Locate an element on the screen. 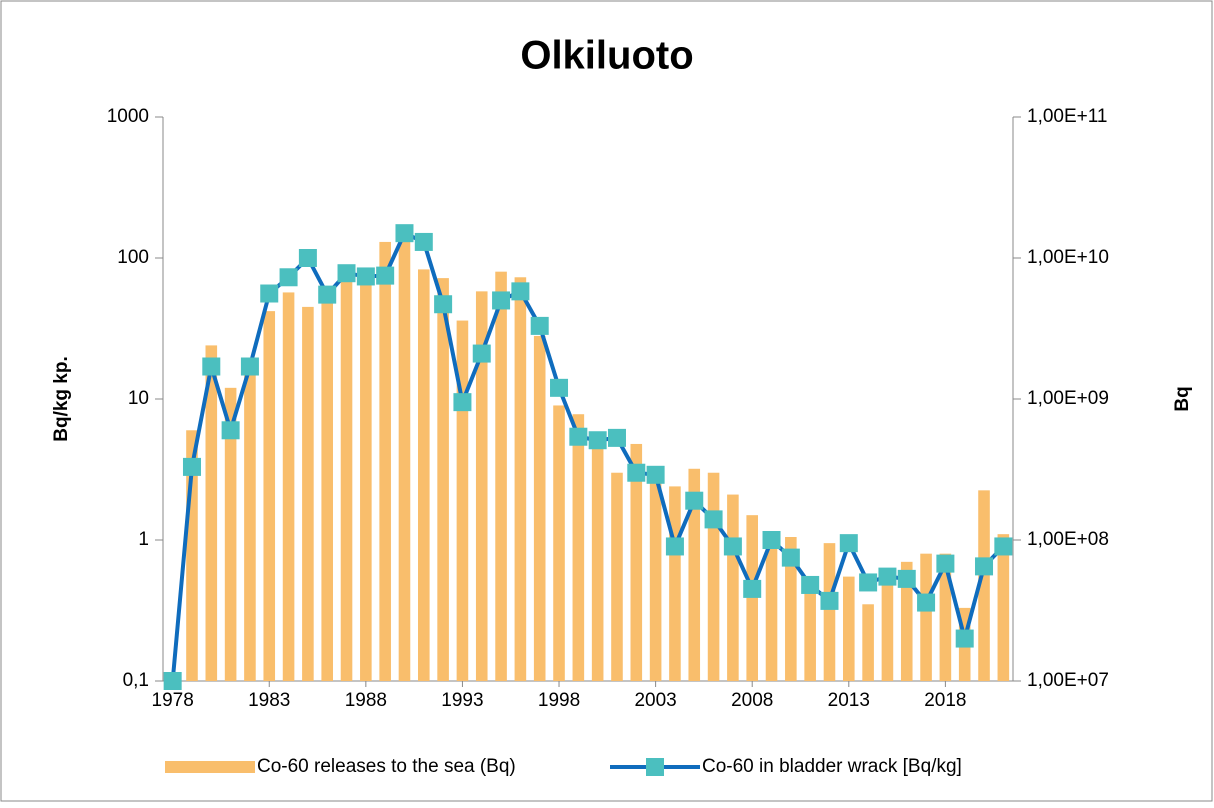 The height and width of the screenshot is (808, 1214). x-tick-label: 2013 is located at coordinates (849, 700).